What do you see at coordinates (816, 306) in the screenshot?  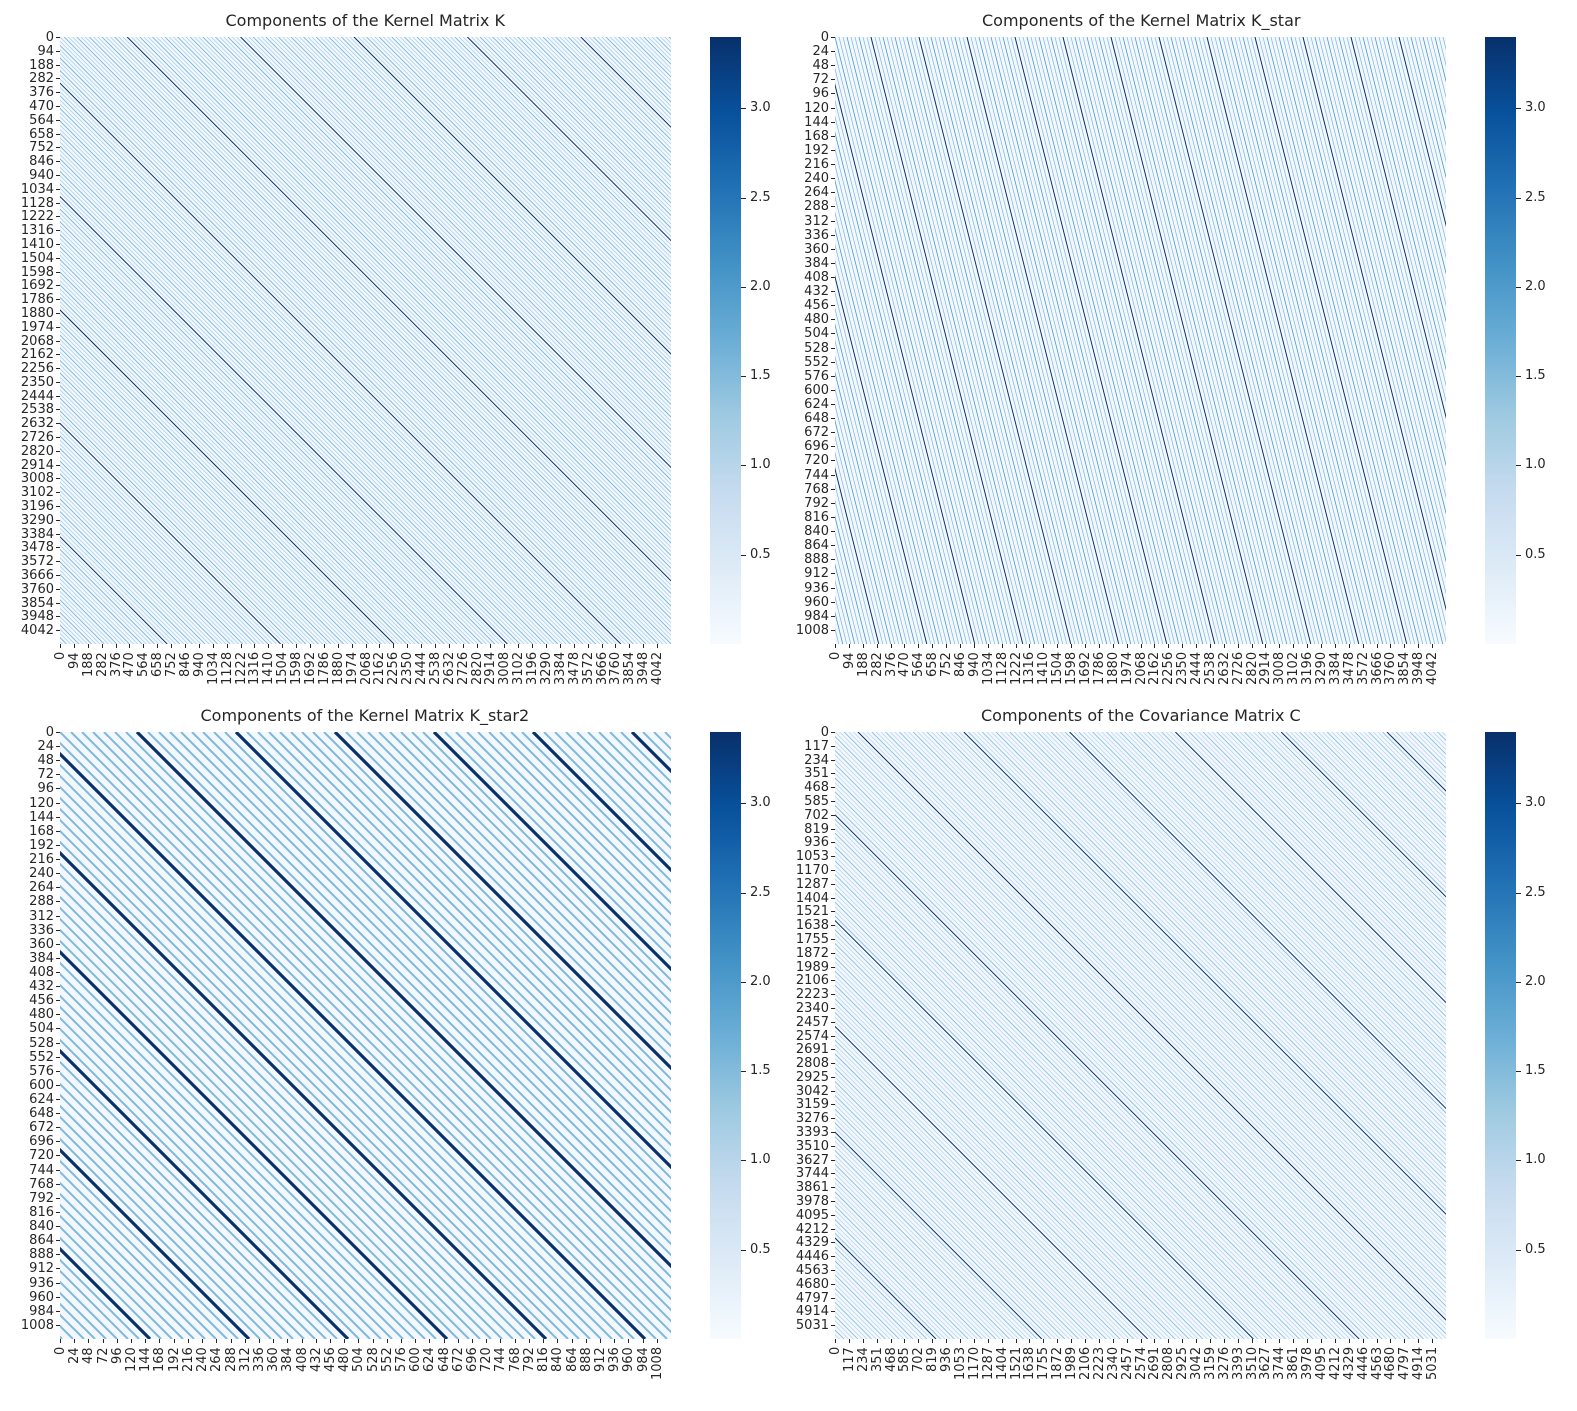 I see `y-tick-label: 456` at bounding box center [816, 306].